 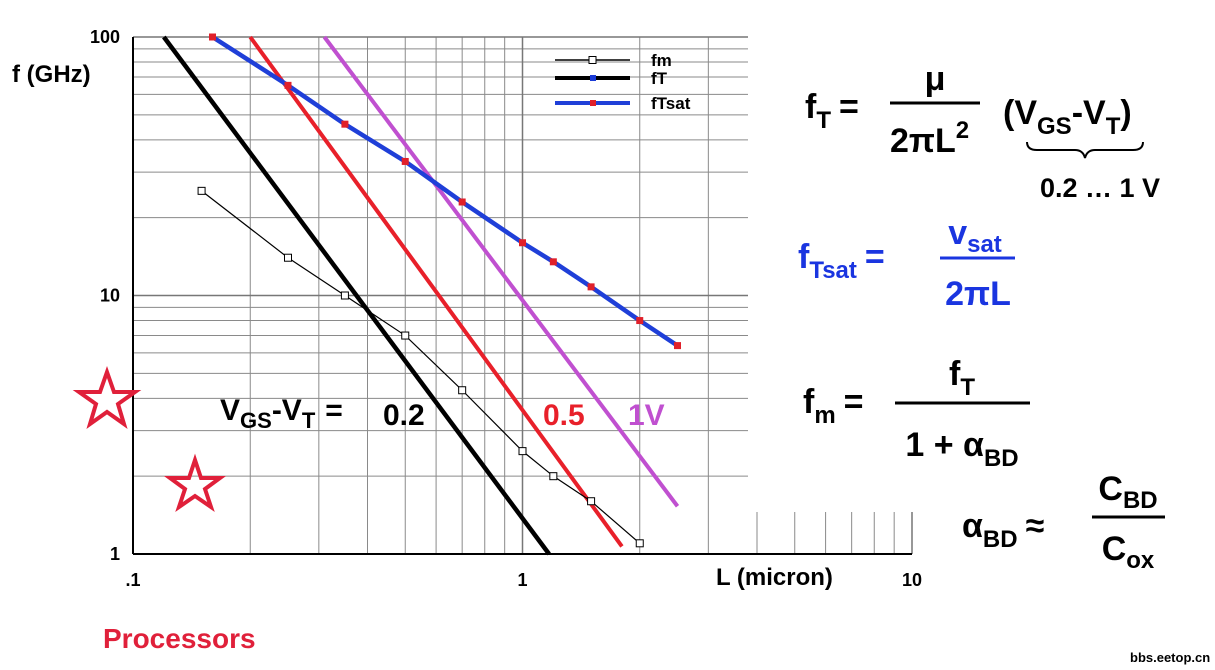 What do you see at coordinates (935, 79) in the screenshot?
I see `eq-num: μ` at bounding box center [935, 79].